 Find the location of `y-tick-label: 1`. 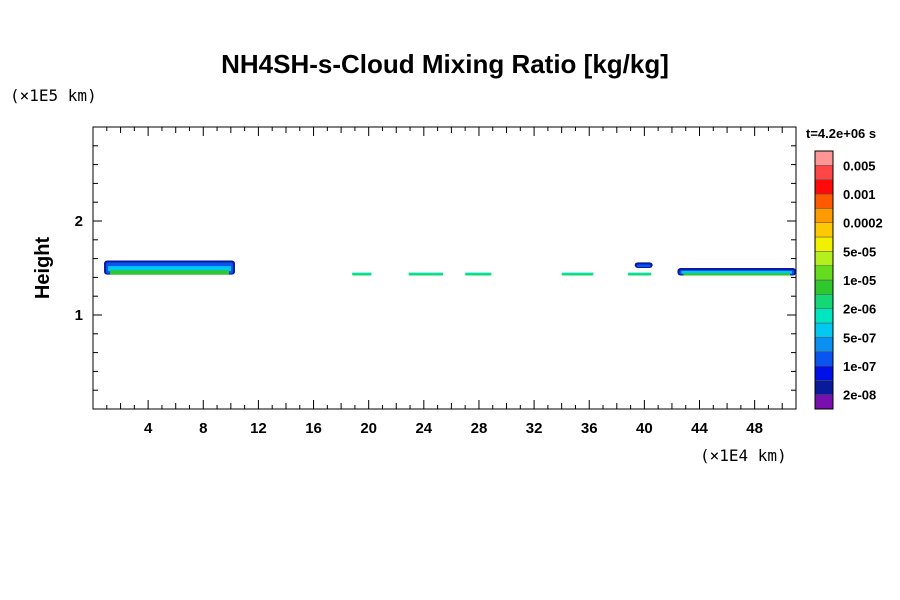

y-tick-label: 1 is located at coordinates (79, 315).